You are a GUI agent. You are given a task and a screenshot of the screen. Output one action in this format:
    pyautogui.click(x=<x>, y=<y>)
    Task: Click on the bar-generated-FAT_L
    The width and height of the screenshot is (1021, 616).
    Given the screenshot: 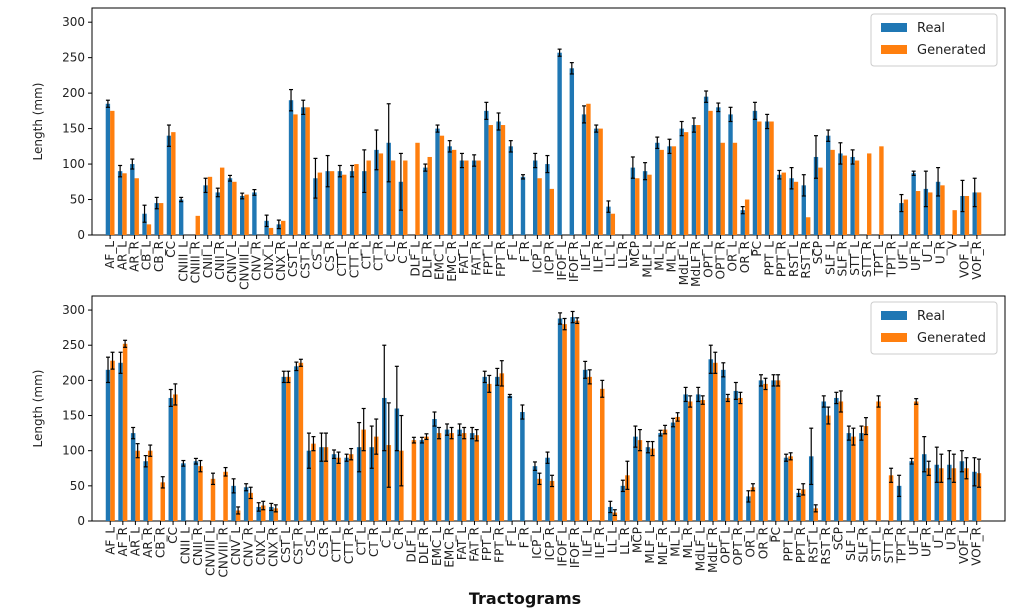 What is the action you would take?
    pyautogui.click(x=466, y=197)
    